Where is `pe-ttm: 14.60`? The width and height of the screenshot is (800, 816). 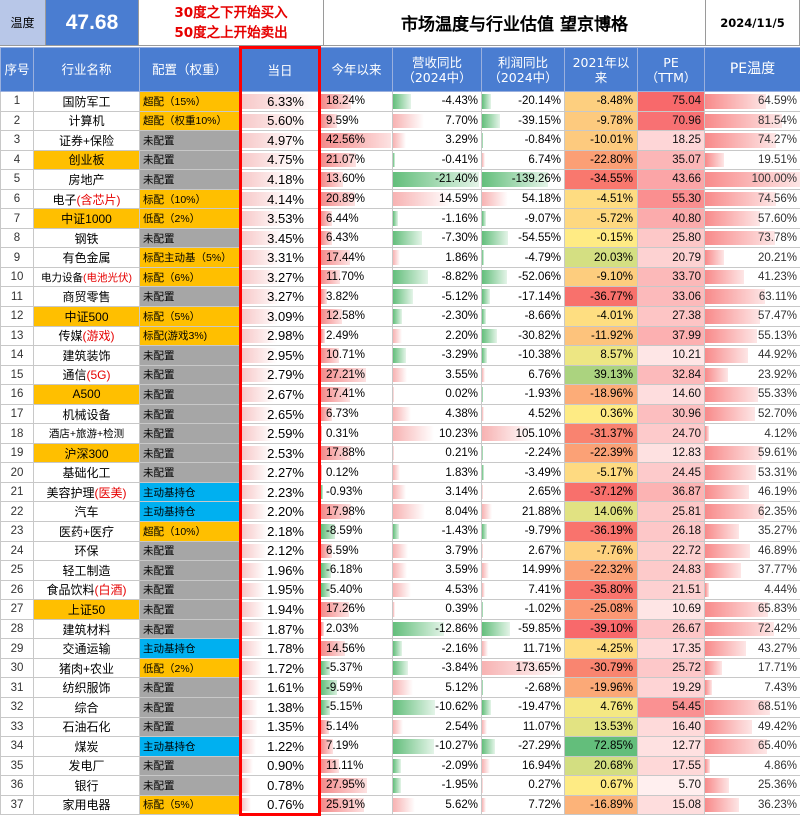
pe-ttm: 14.60 is located at coordinates (671, 394).